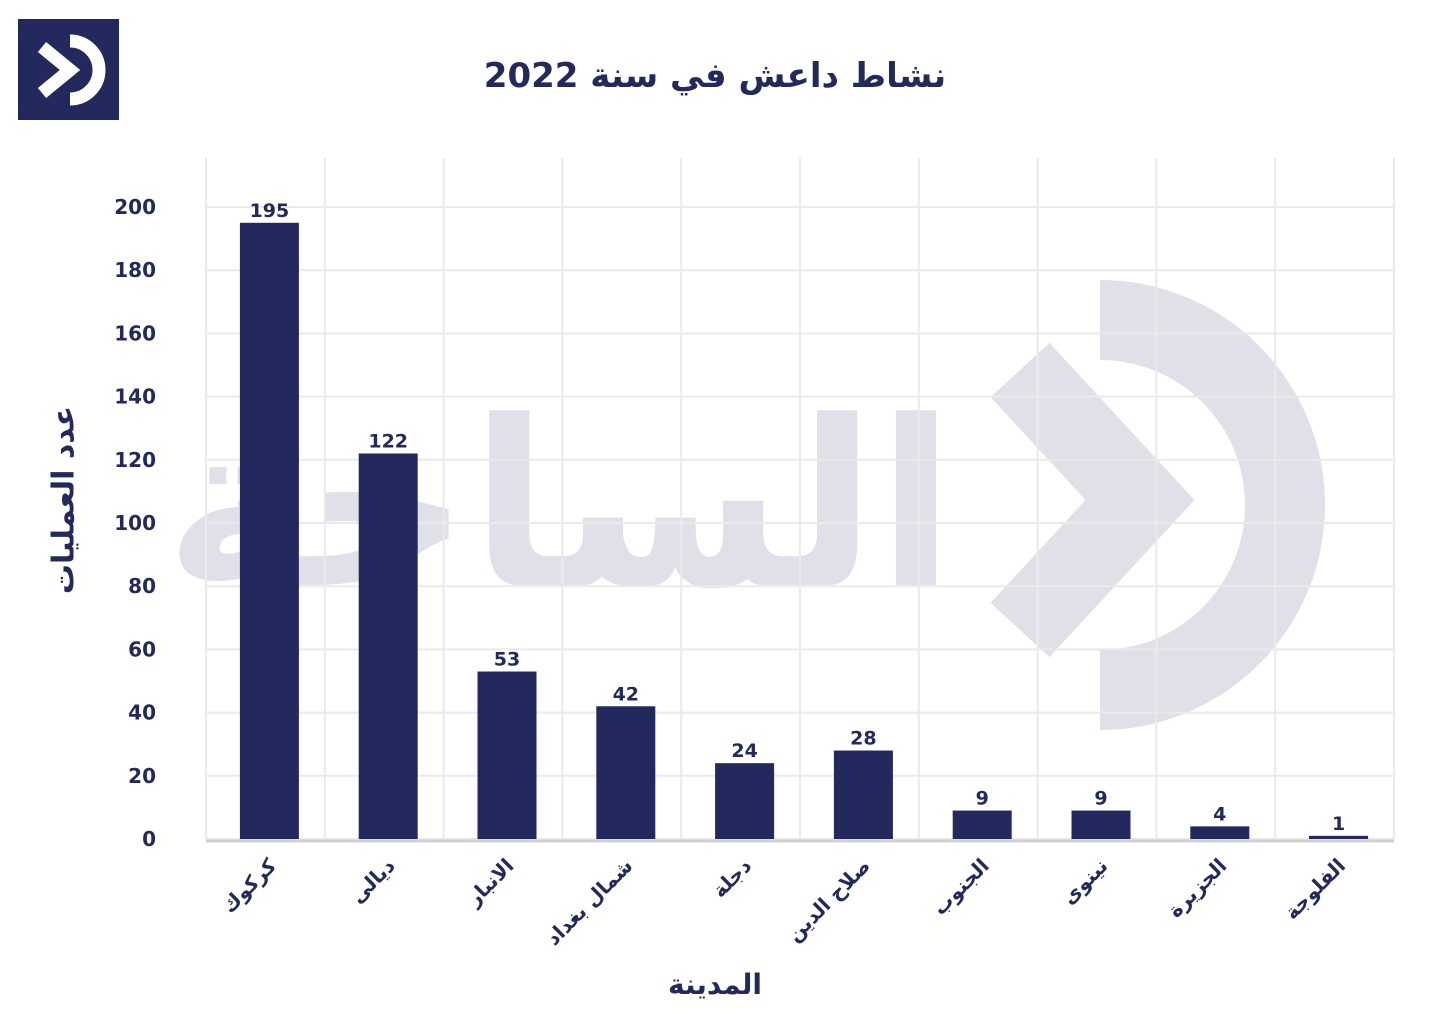 The width and height of the screenshot is (1430, 1032). What do you see at coordinates (715, 984) in the screenshot?
I see `x-axis-title: المدينة` at bounding box center [715, 984].